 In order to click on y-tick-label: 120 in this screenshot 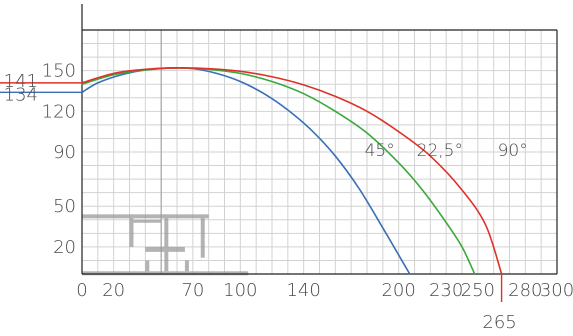, I will do `click(59, 111)`.